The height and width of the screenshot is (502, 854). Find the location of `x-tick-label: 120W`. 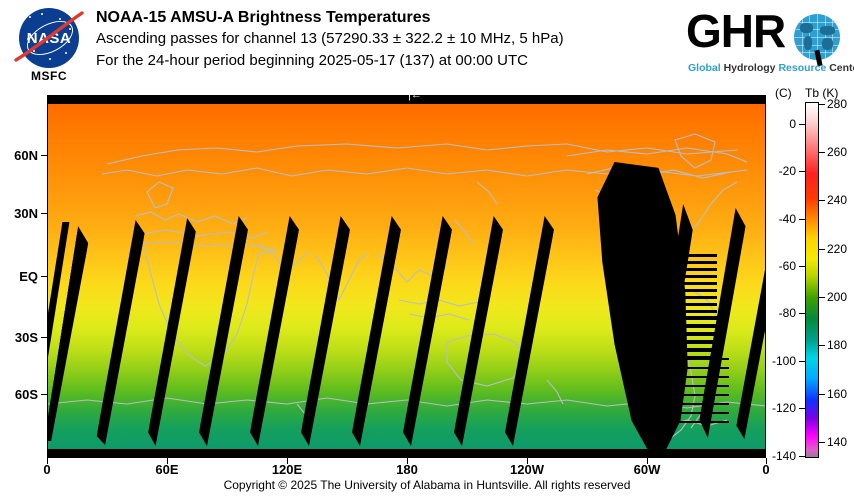

x-tick-label: 120W is located at coordinates (527, 469).